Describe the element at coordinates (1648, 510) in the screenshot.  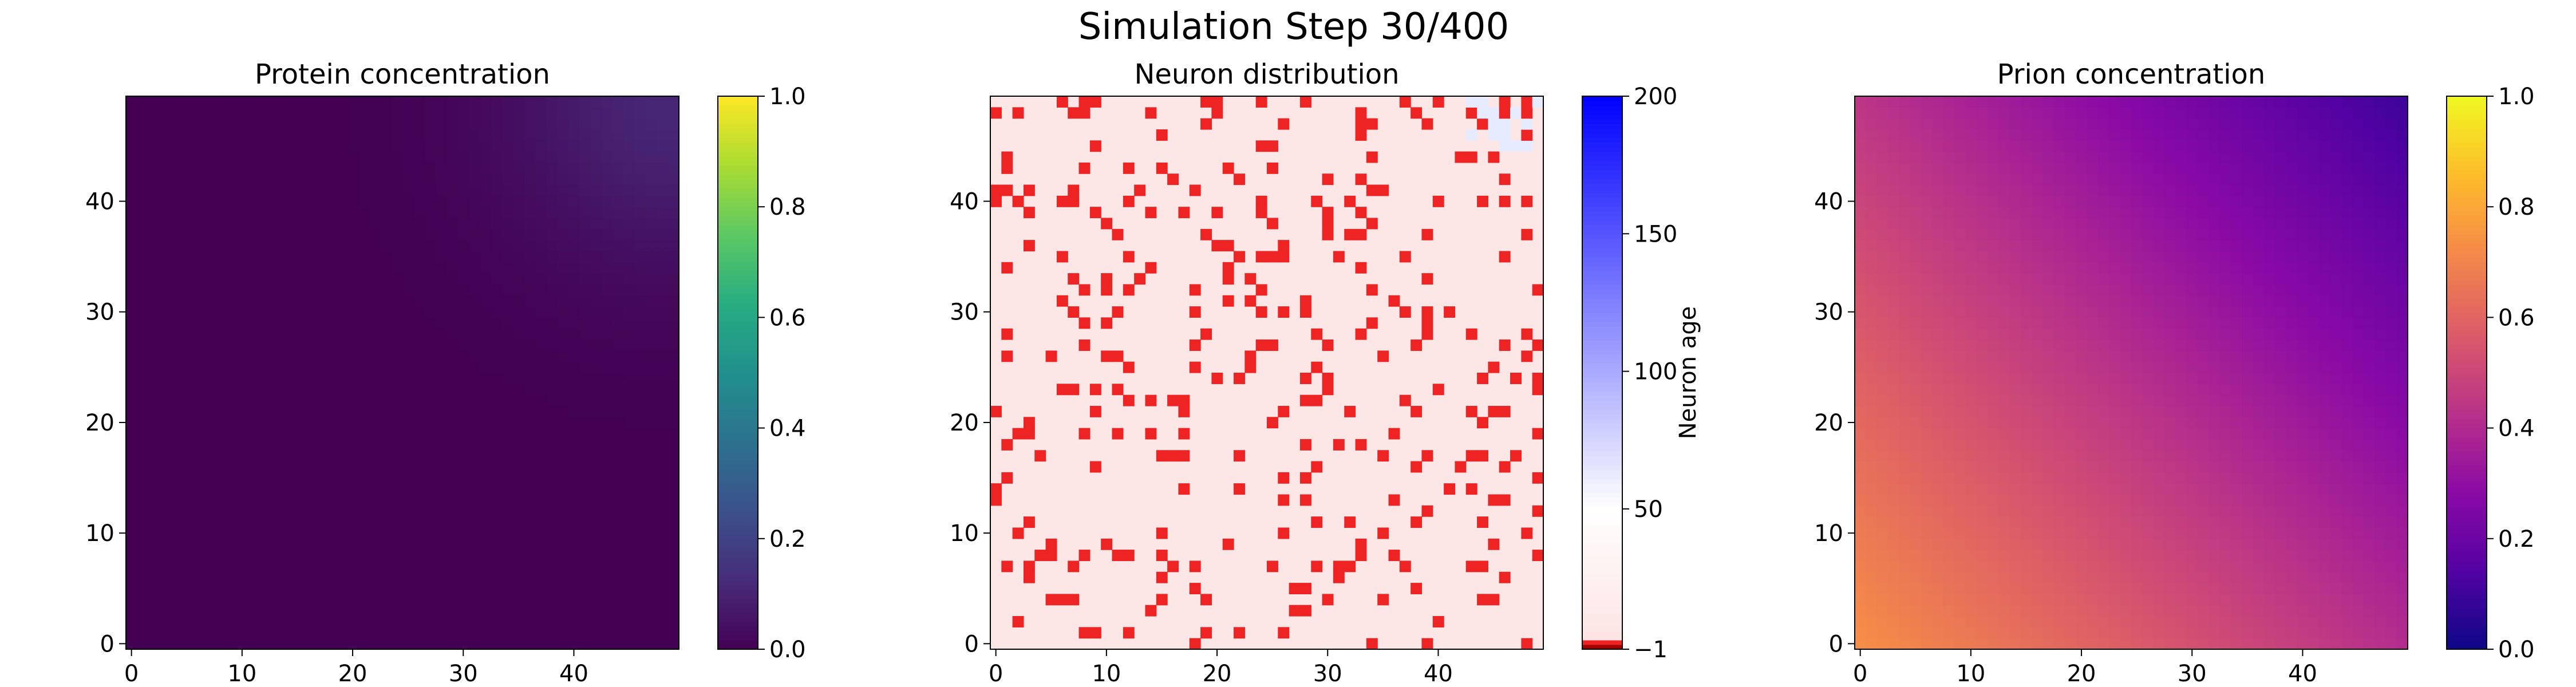
I see `colorbar-tick-label: 50` at that location.